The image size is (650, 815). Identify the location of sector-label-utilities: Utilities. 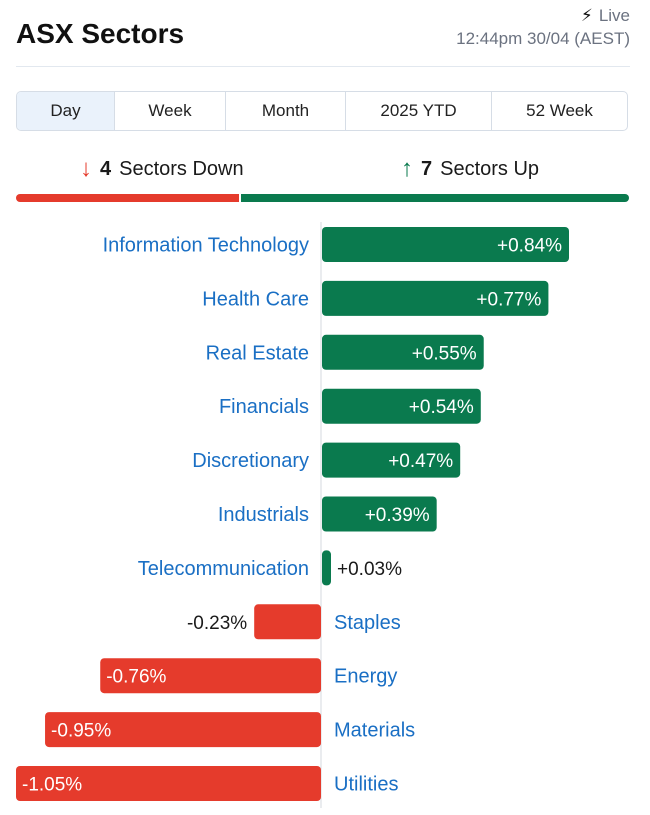
(366, 785).